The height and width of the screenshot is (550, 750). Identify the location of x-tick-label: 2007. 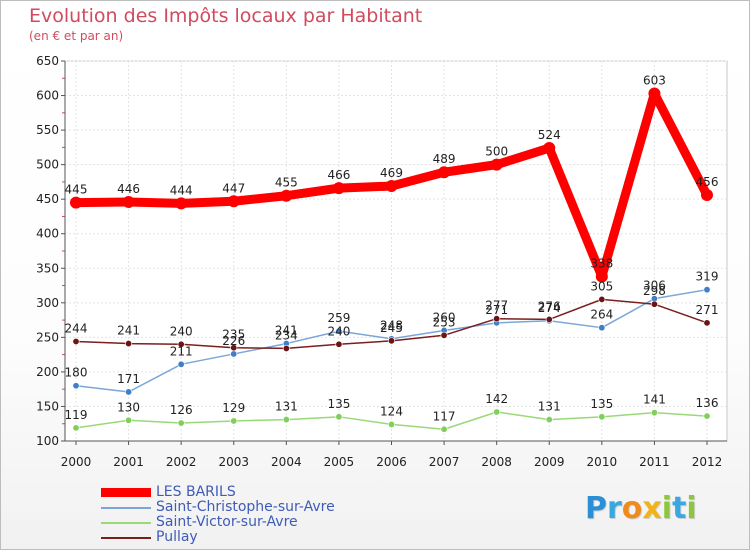
(444, 462).